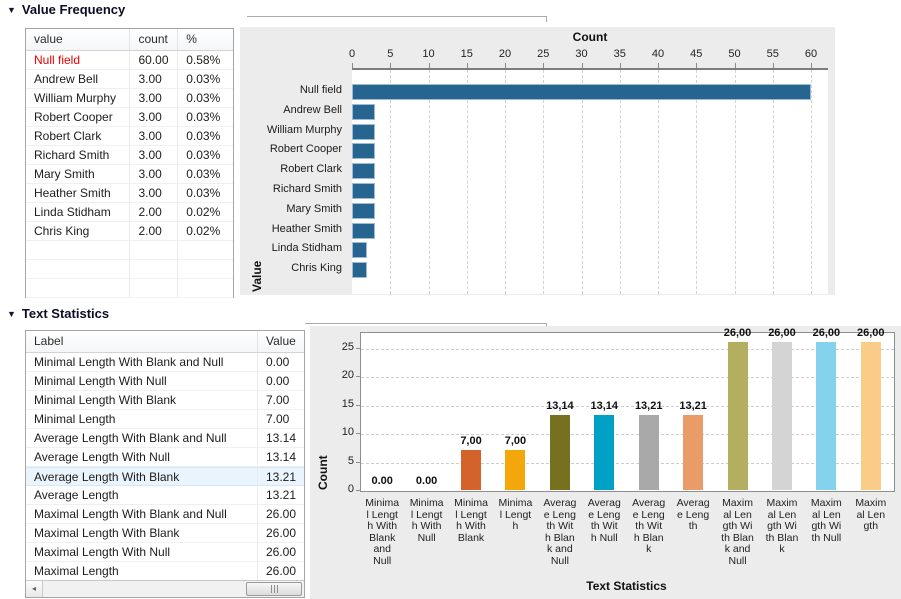  What do you see at coordinates (307, 189) in the screenshot?
I see `chart-category-label: Richard Smith` at bounding box center [307, 189].